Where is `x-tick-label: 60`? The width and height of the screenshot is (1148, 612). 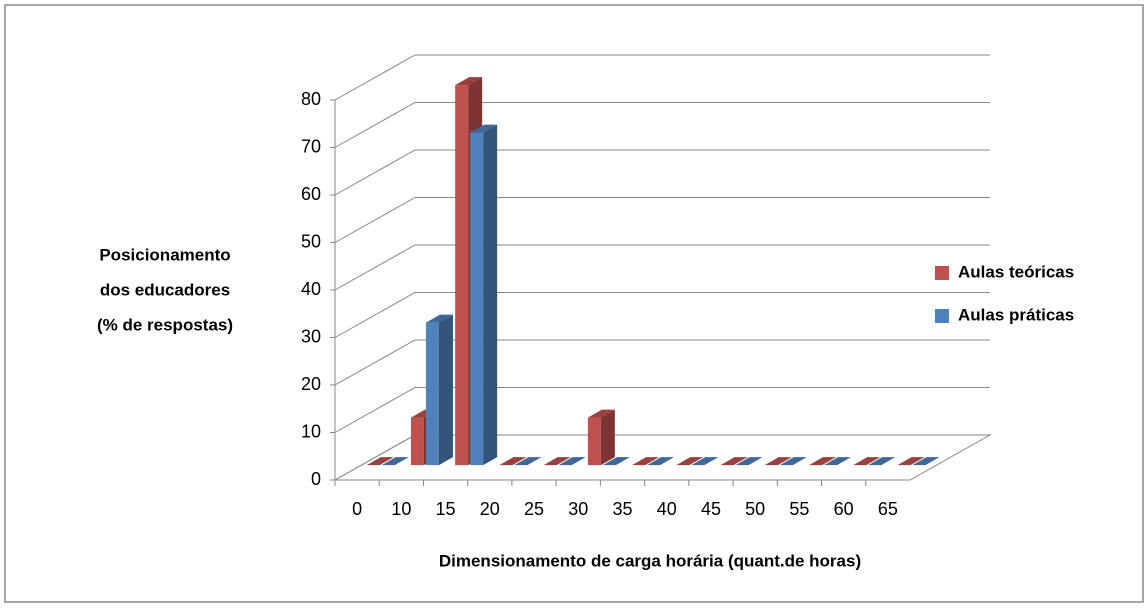
x-tick-label: 60 is located at coordinates (844, 509).